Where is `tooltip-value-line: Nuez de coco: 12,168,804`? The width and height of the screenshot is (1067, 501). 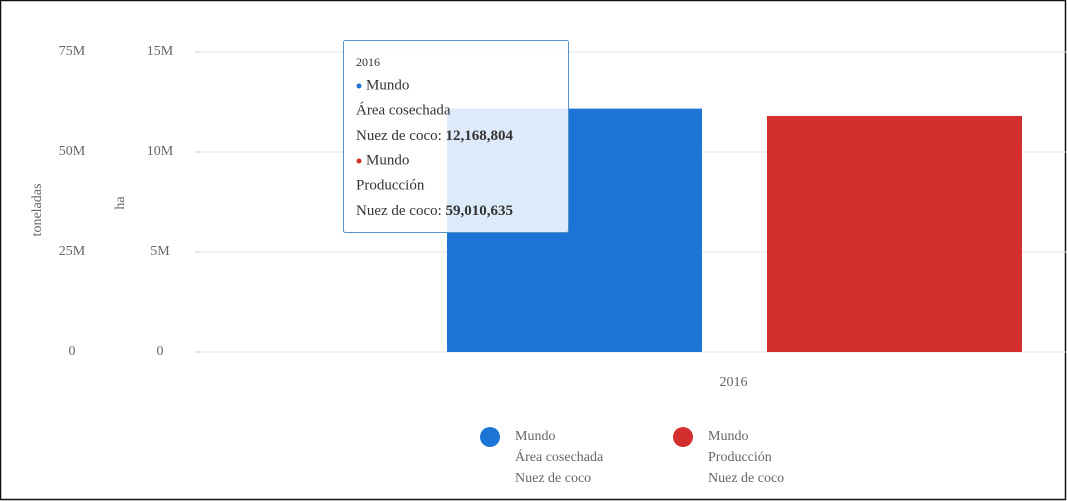 tooltip-value-line: Nuez de coco: 12,168,804 is located at coordinates (435, 136).